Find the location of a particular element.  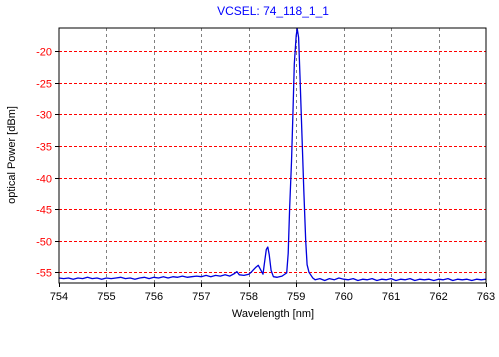

x-axis-label: Wavelength [nm] is located at coordinates (273, 314).